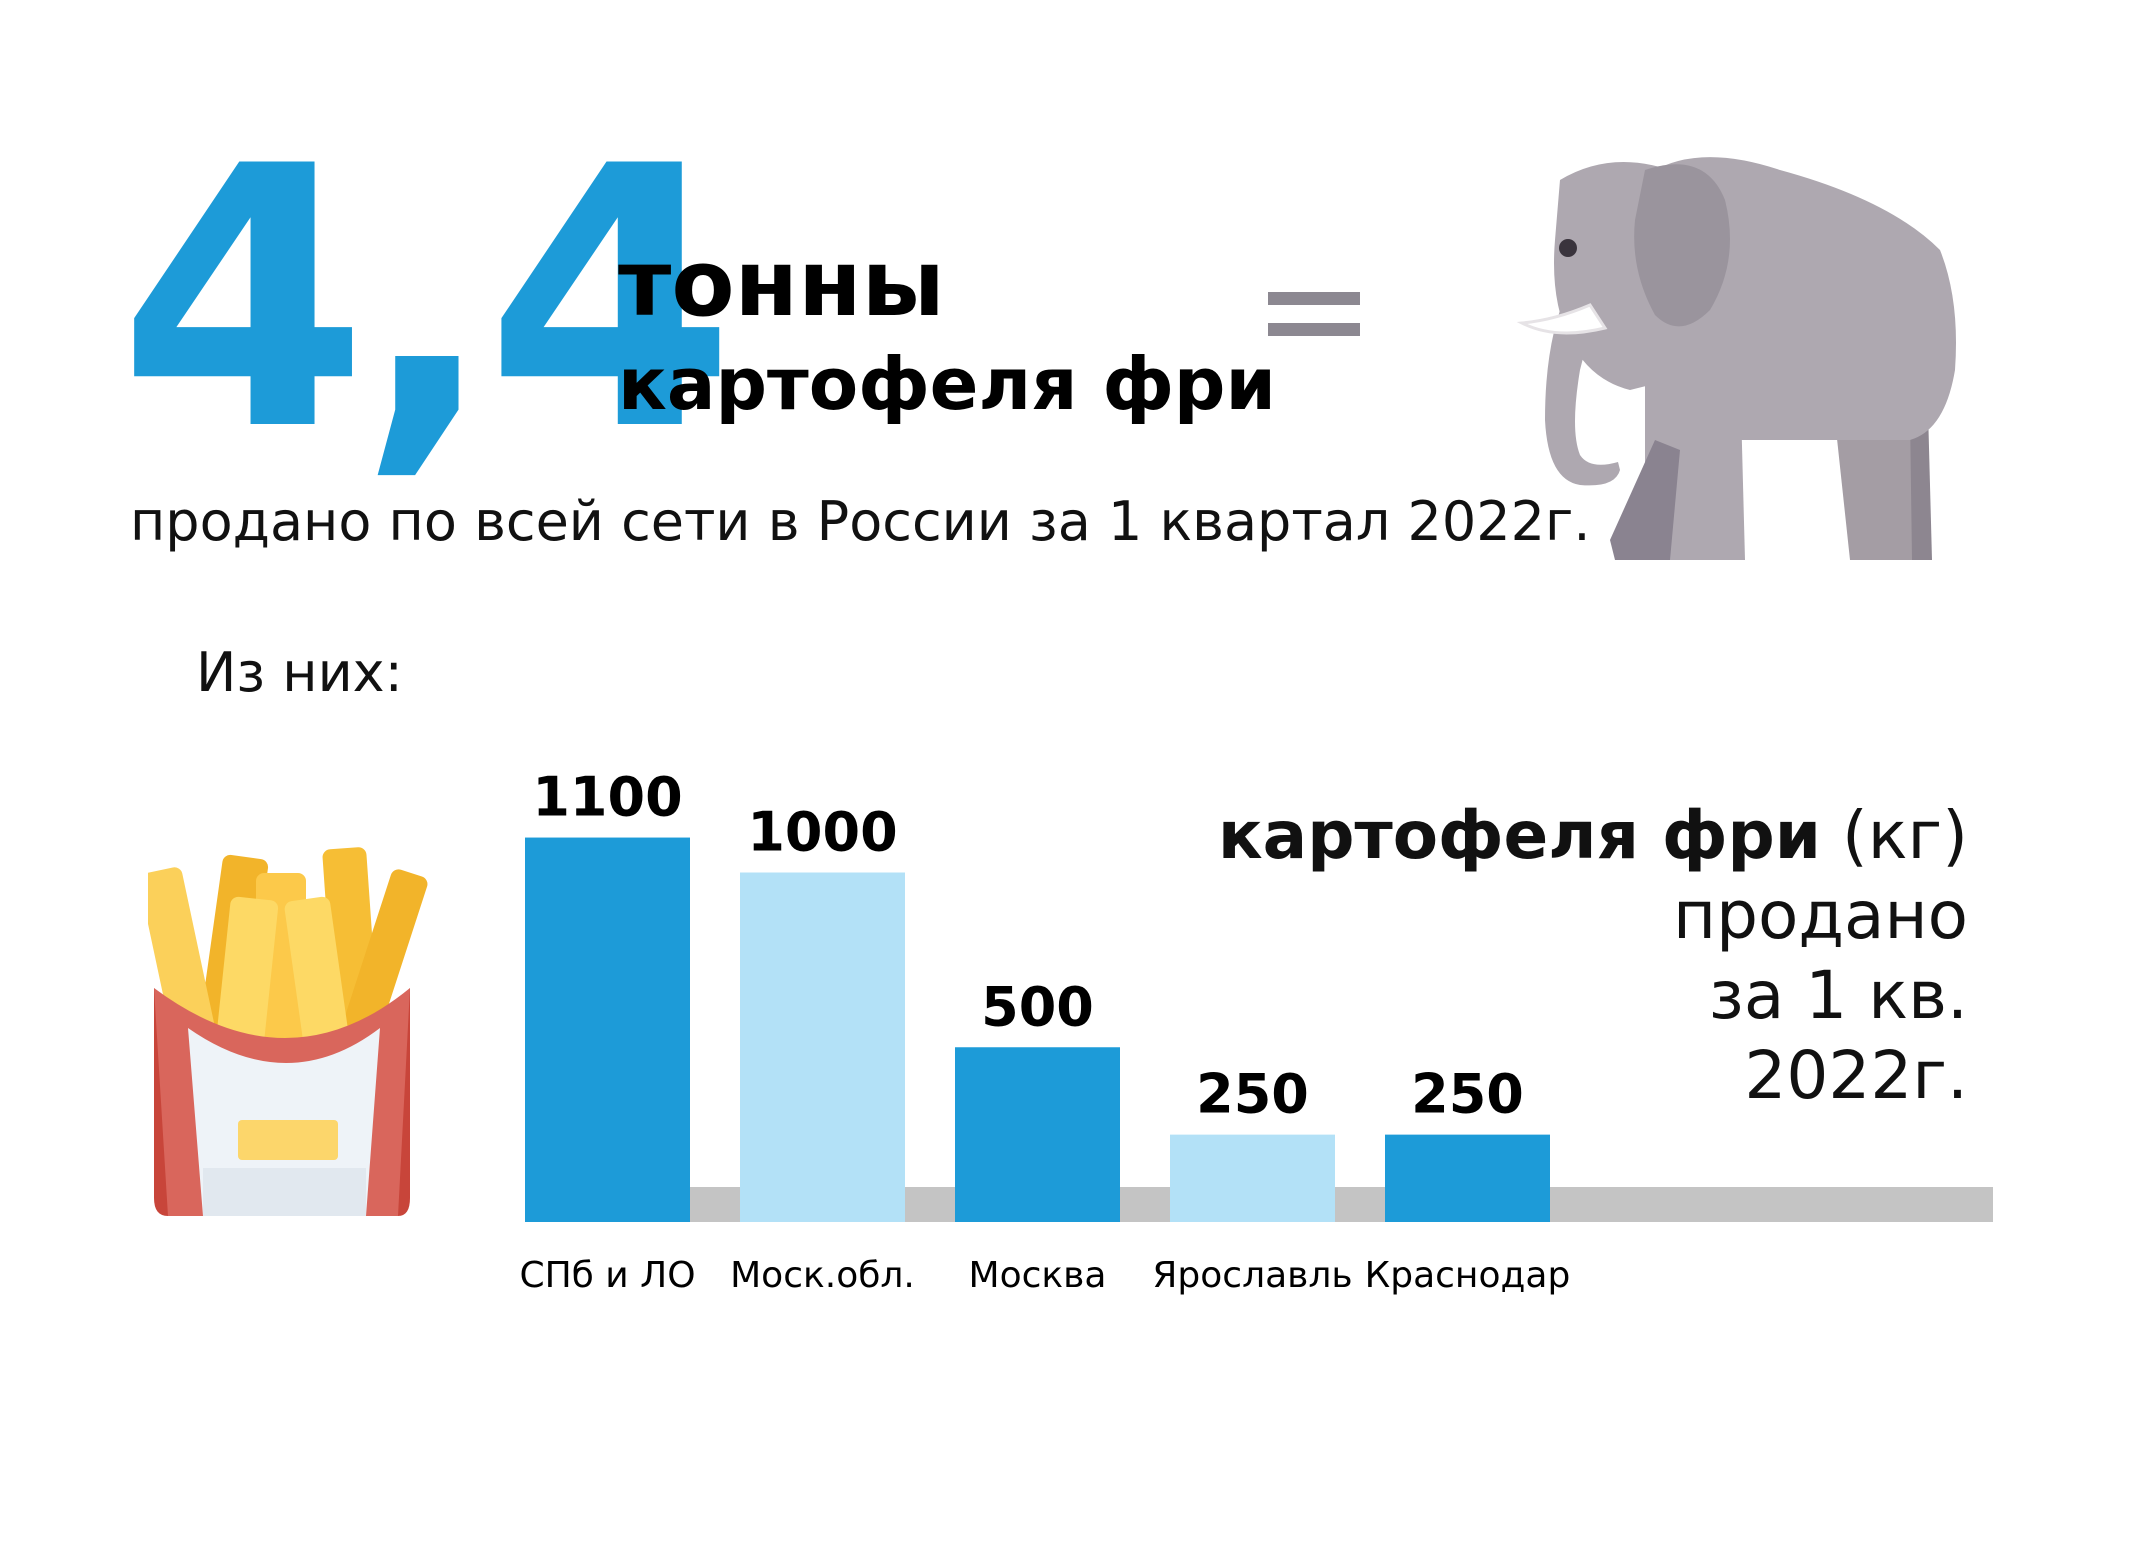 This screenshot has width=2140, height=1561. Describe the element at coordinates (1468, 1275) in the screenshot. I see `category-label-5: Краснодар` at that location.